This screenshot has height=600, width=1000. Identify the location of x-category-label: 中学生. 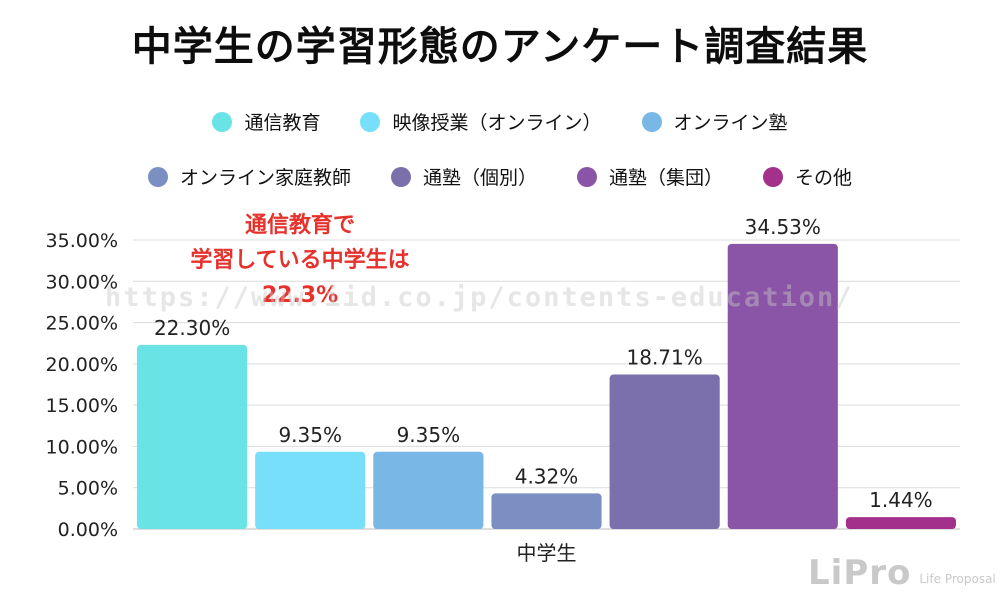
(547, 553).